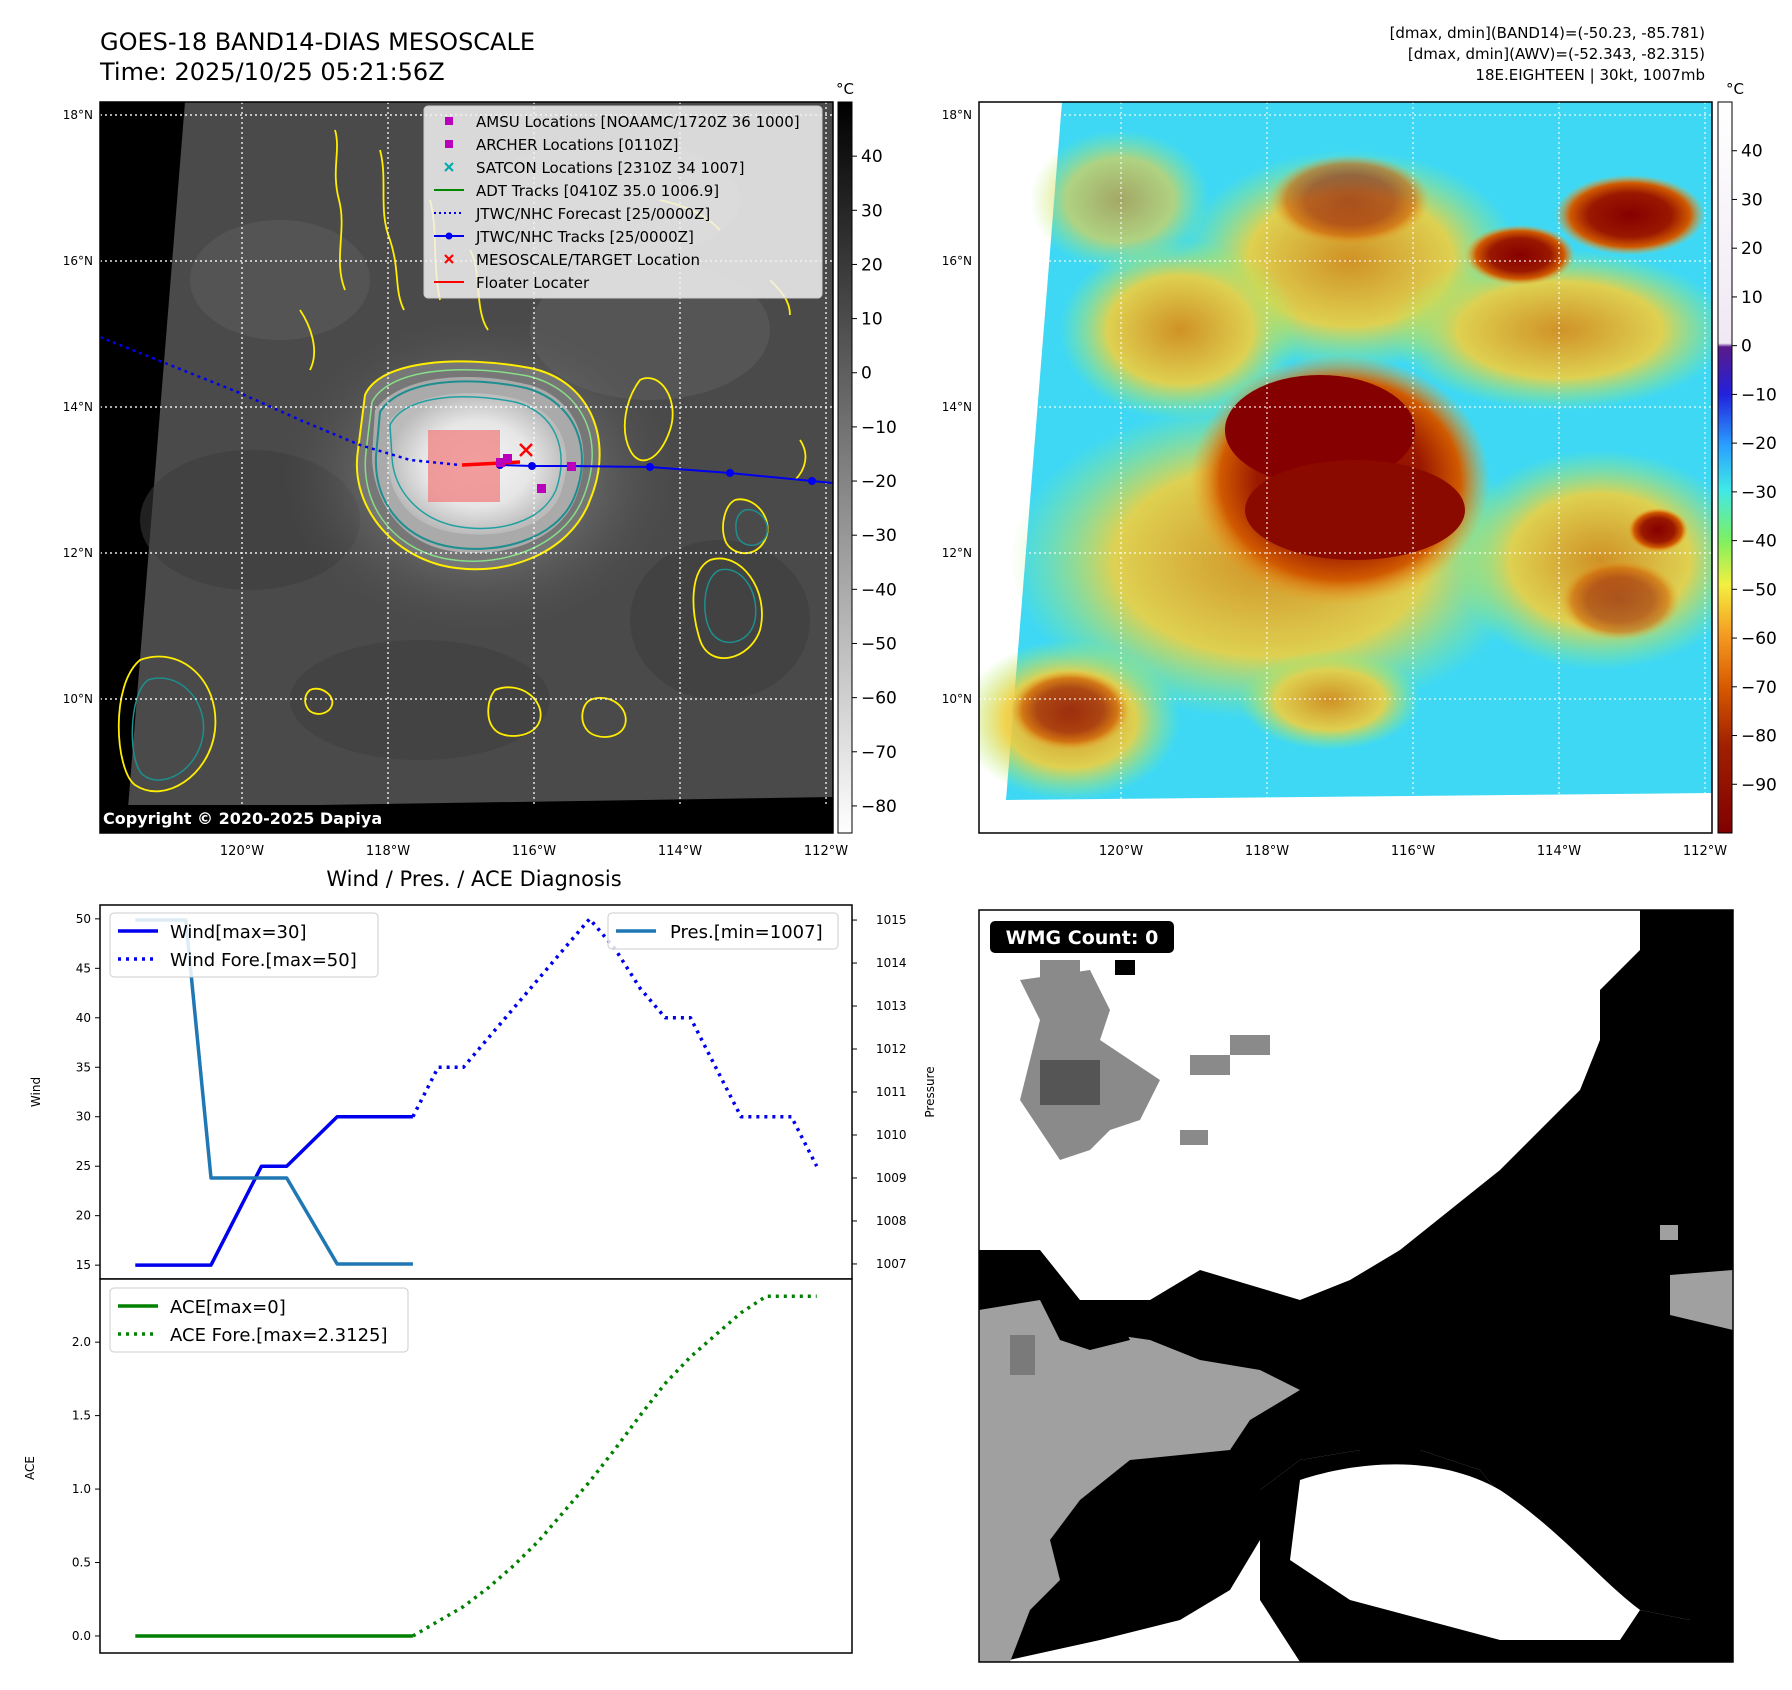 The image size is (1792, 1690). Describe the element at coordinates (879, 428) in the screenshot. I see `ir-colorbar-tick-label: −10` at that location.